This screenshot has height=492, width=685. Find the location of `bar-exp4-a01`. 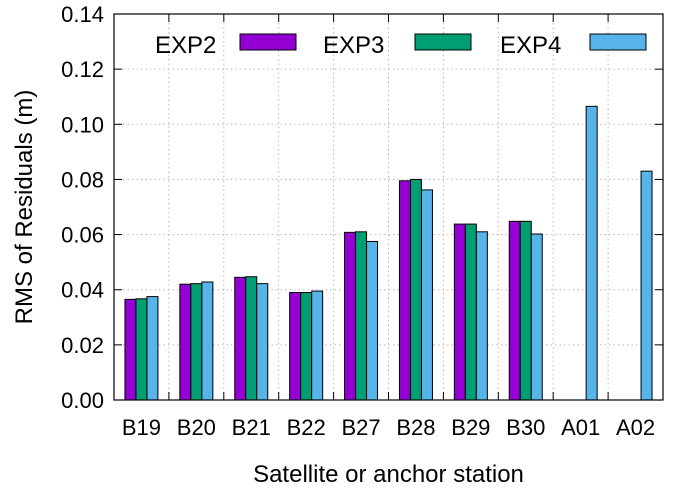

bar-exp4-a01 is located at coordinates (591, 253).